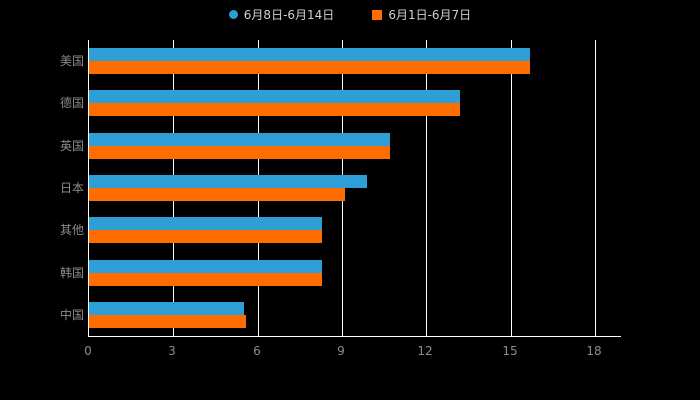 Image resolution: width=700 pixels, height=400 pixels. I want to click on y-axis-label-德国: 德国, so click(71, 103).